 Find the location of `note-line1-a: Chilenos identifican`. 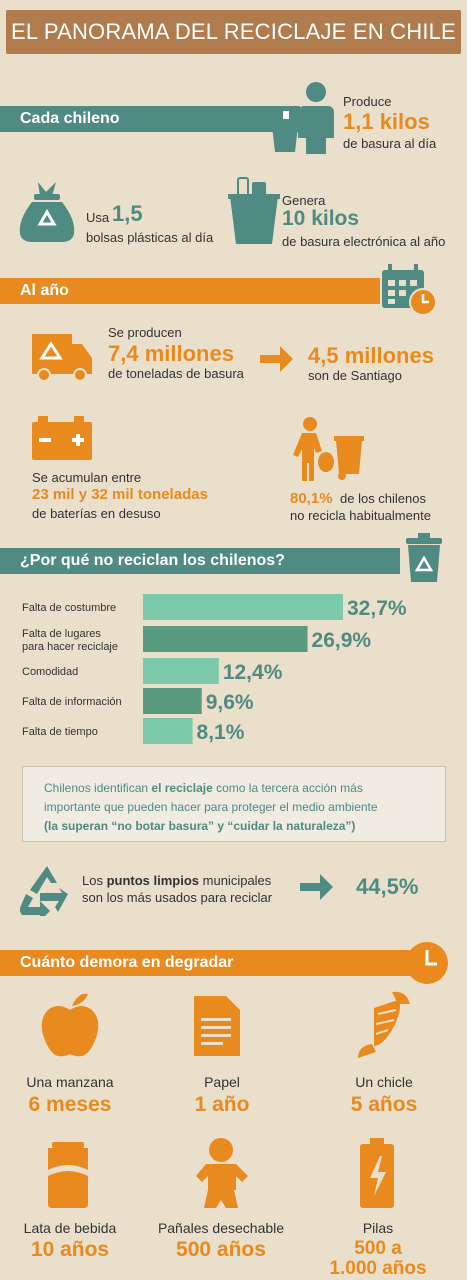

note-line1-a: Chilenos identifican is located at coordinates (98, 788).